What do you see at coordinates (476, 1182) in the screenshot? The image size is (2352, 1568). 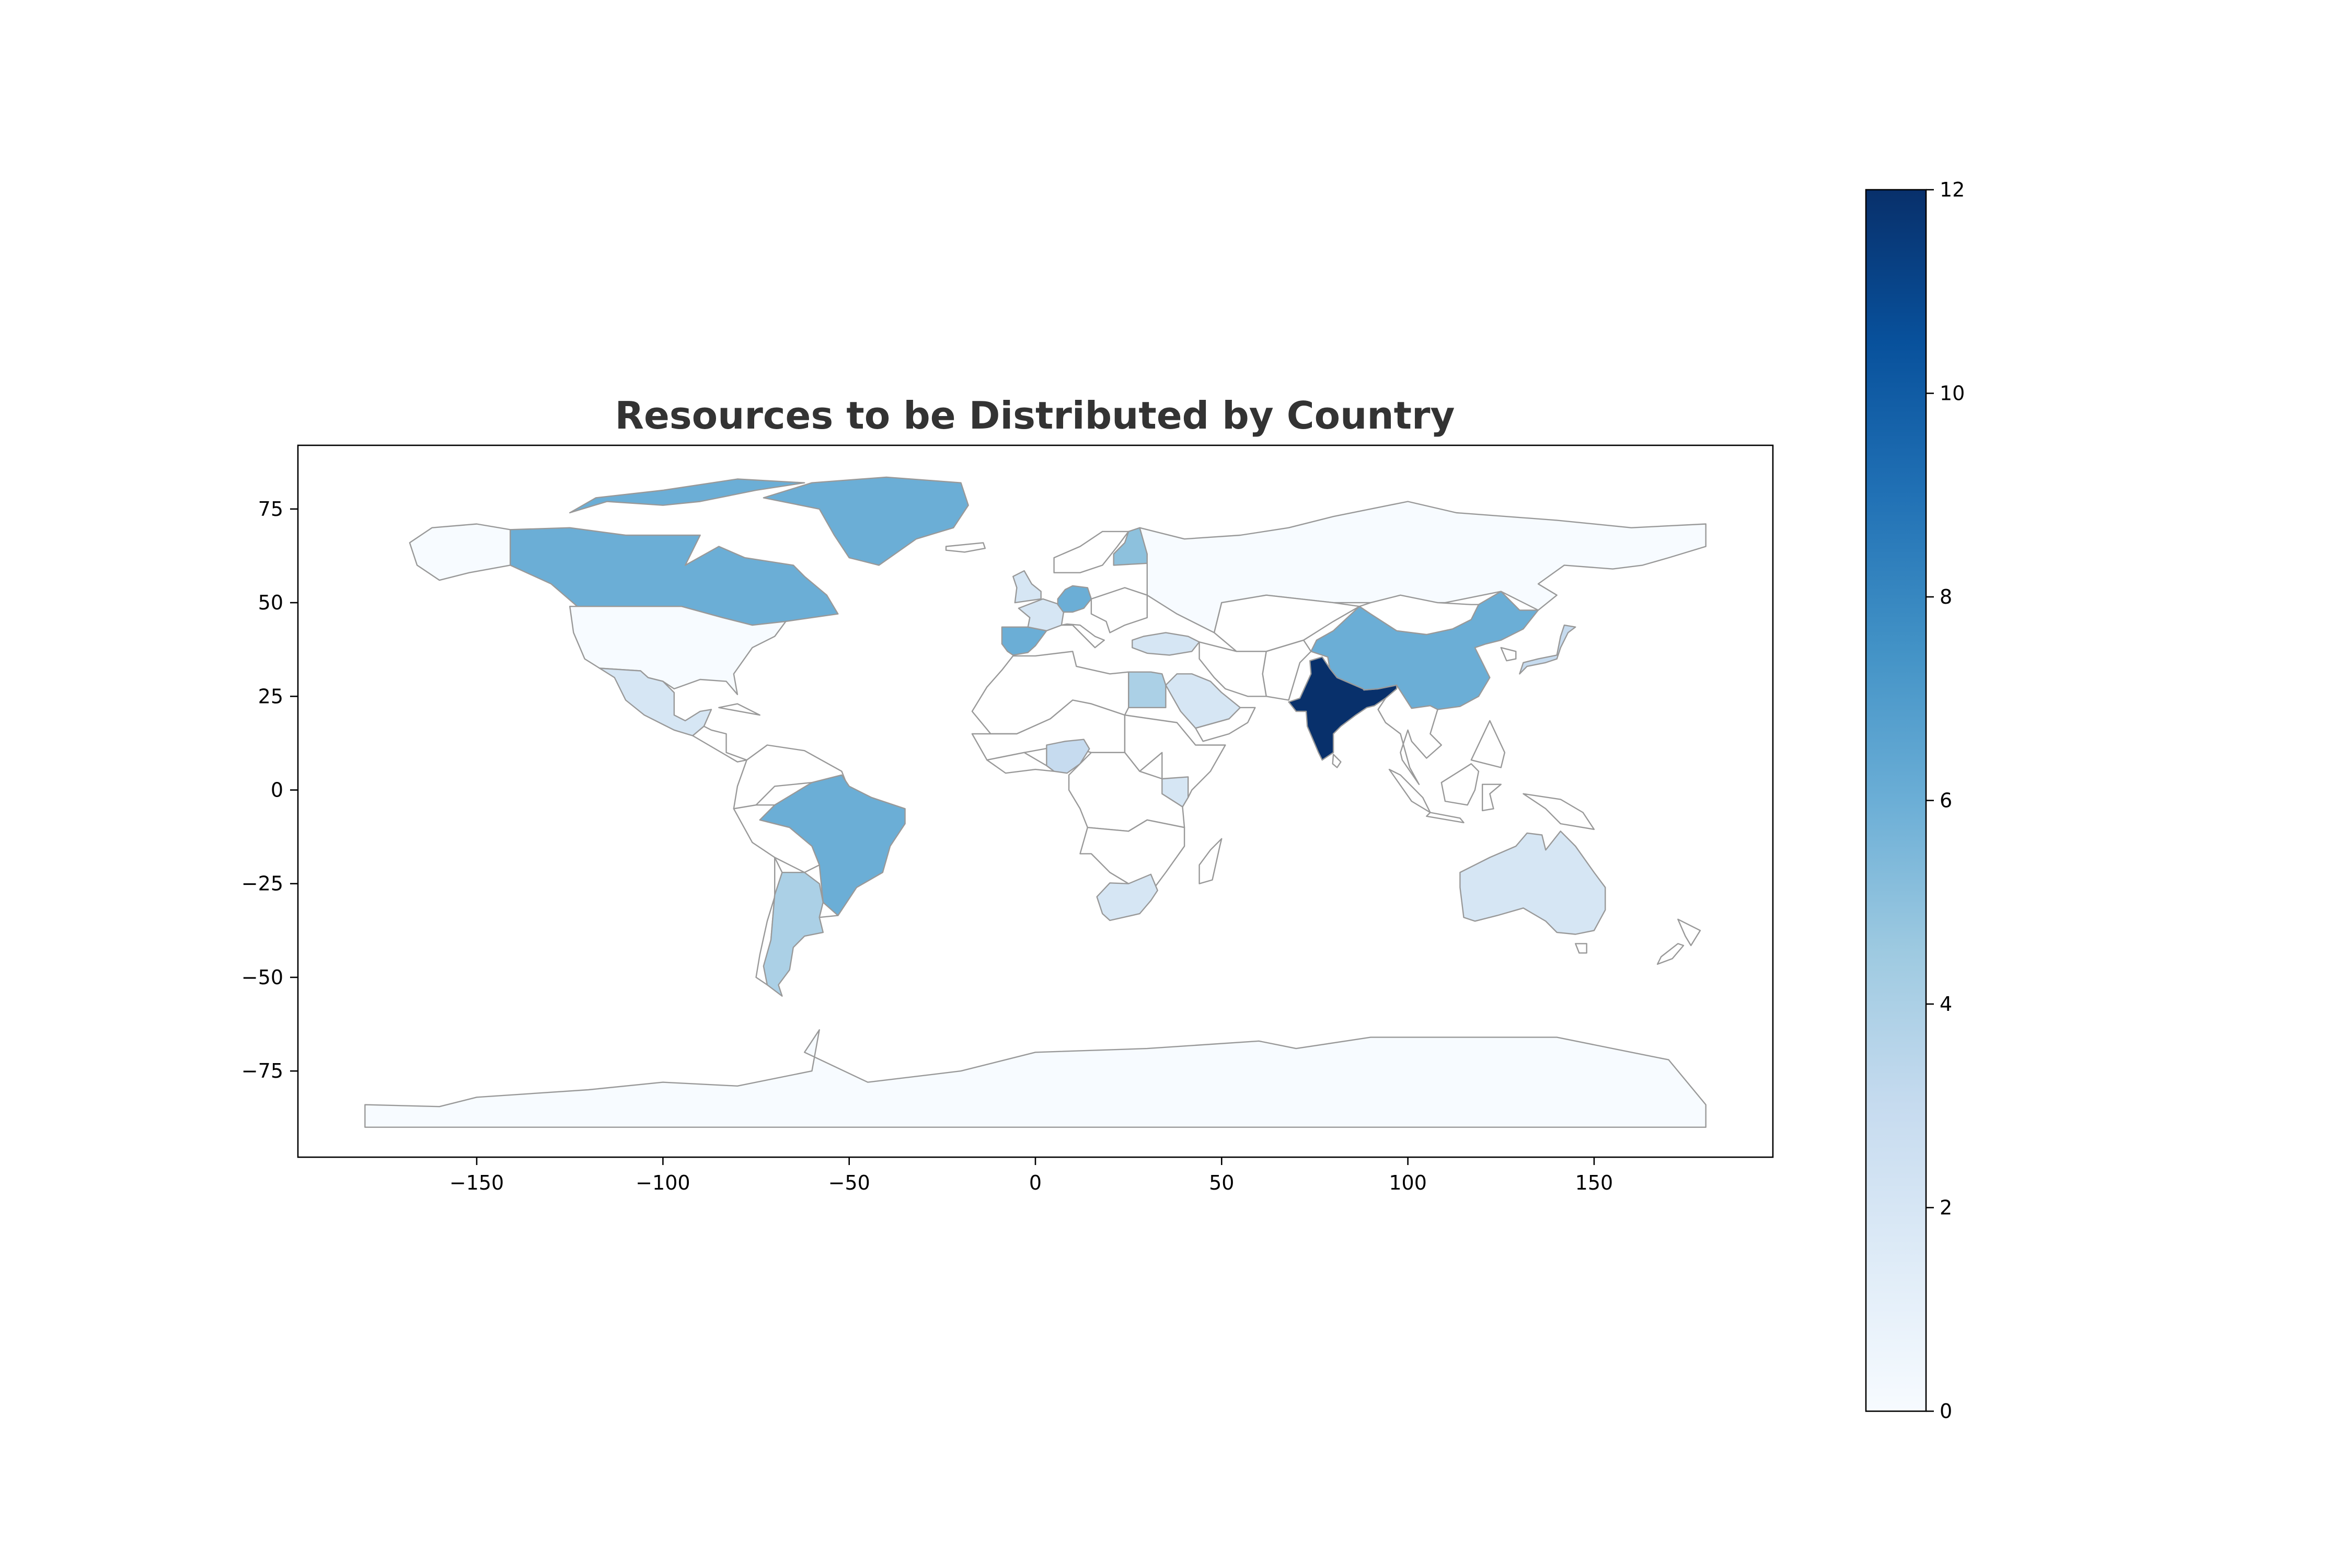 I see `x-tick-label: −150` at bounding box center [476, 1182].